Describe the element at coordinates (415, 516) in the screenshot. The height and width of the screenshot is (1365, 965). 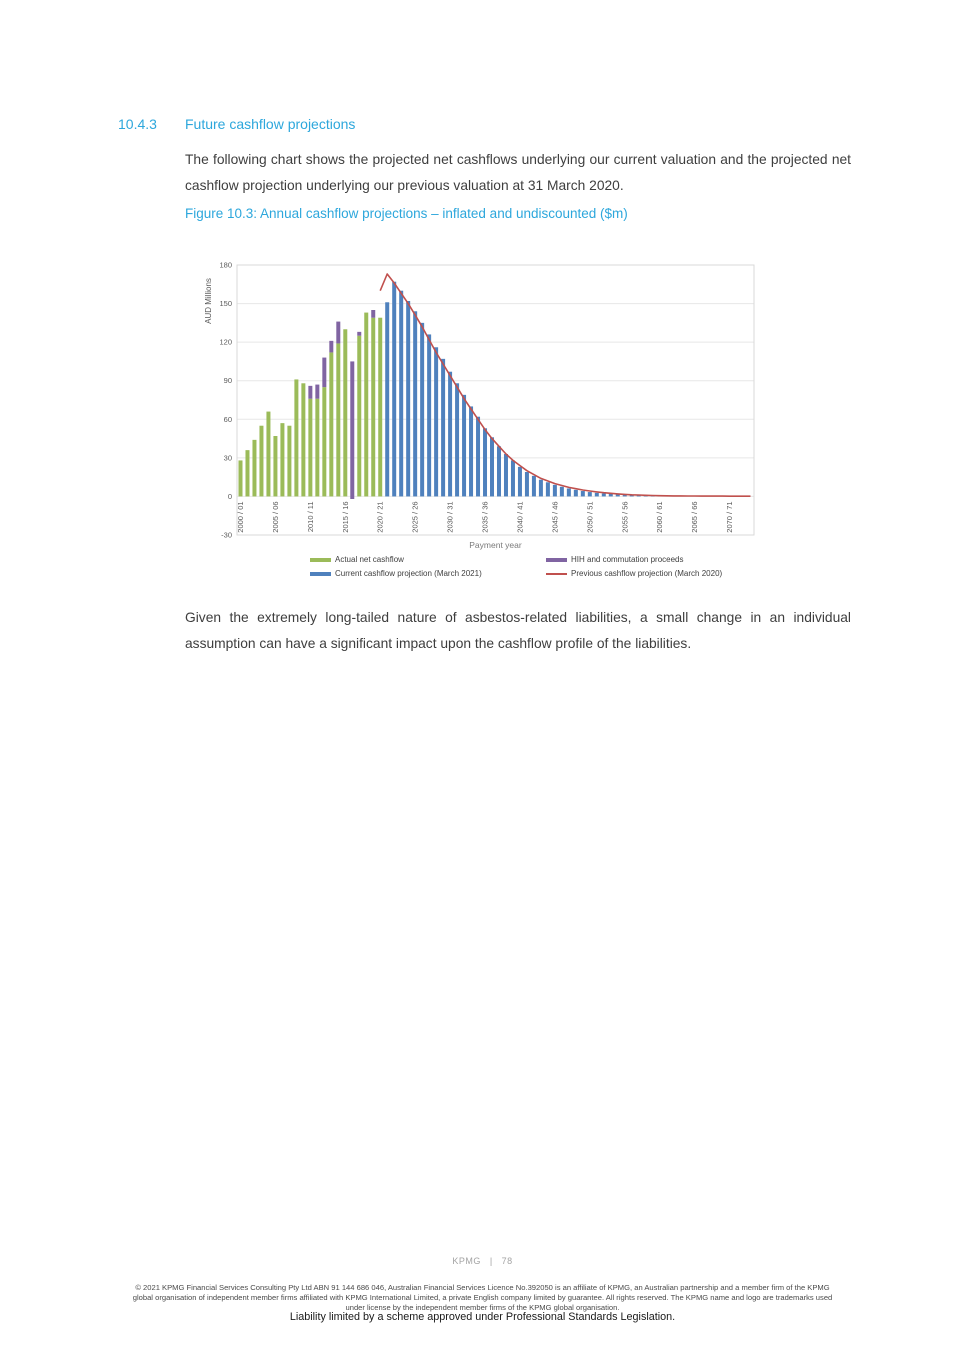
I see `svg-text: 2025 / 26` at that location.